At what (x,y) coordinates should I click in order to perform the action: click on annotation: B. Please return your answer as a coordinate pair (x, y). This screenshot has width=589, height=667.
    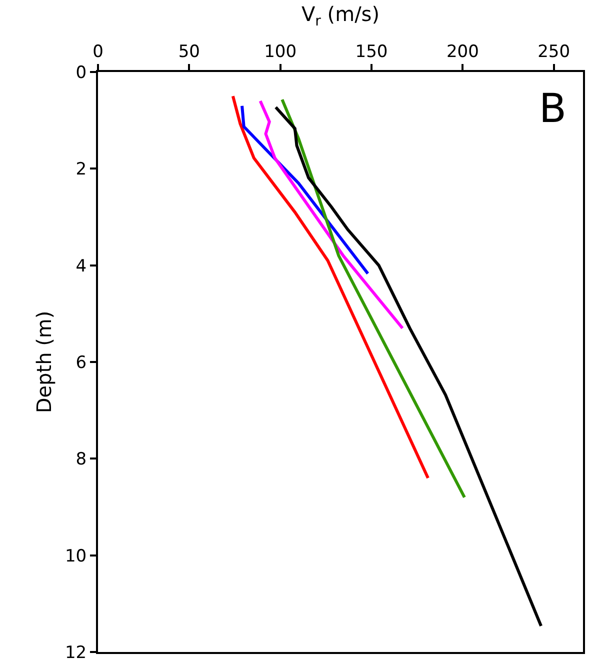
    Looking at the image, I should click on (552, 109).